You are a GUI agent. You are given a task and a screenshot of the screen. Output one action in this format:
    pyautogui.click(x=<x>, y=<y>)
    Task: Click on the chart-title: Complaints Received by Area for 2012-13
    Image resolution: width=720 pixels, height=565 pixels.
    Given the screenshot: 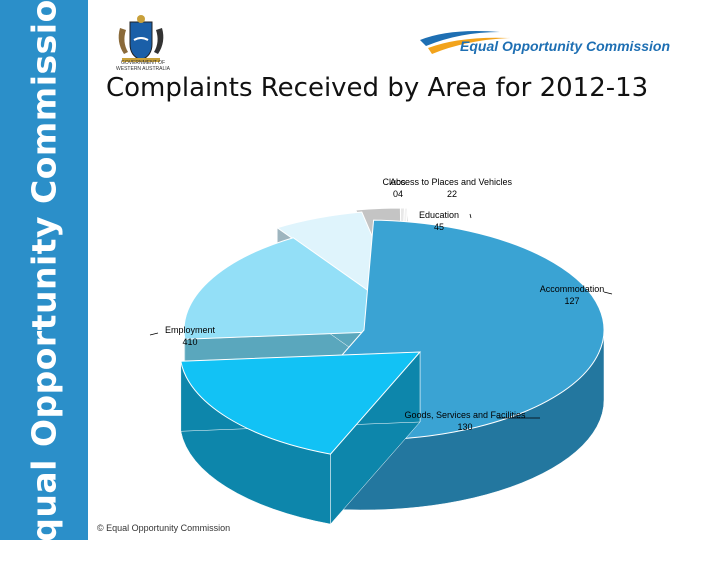 What is the action you would take?
    pyautogui.click(x=377, y=88)
    